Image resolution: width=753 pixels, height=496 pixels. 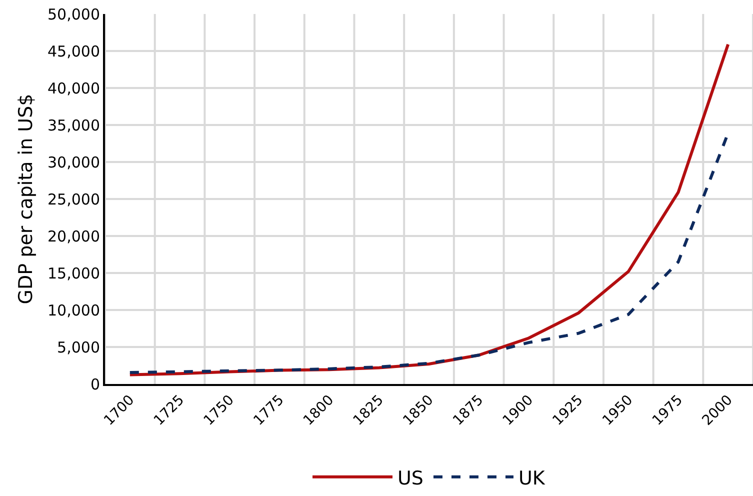 What do you see at coordinates (25, 199) in the screenshot?
I see `y-axis-title: GDP per capita in US$` at bounding box center [25, 199].